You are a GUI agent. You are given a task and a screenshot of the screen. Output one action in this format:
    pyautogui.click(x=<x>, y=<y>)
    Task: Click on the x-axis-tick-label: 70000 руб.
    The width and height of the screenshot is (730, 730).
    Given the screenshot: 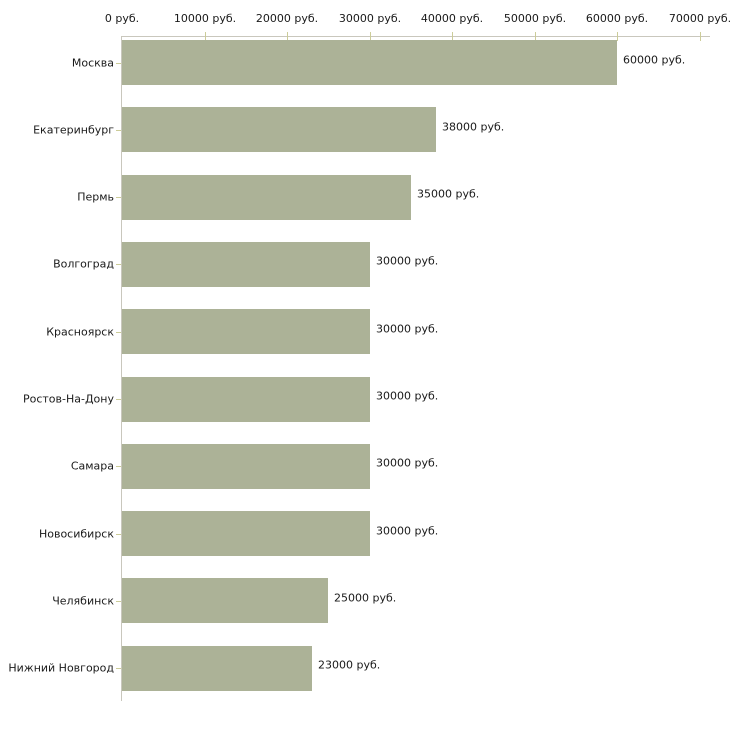 What is the action you would take?
    pyautogui.click(x=699, y=18)
    